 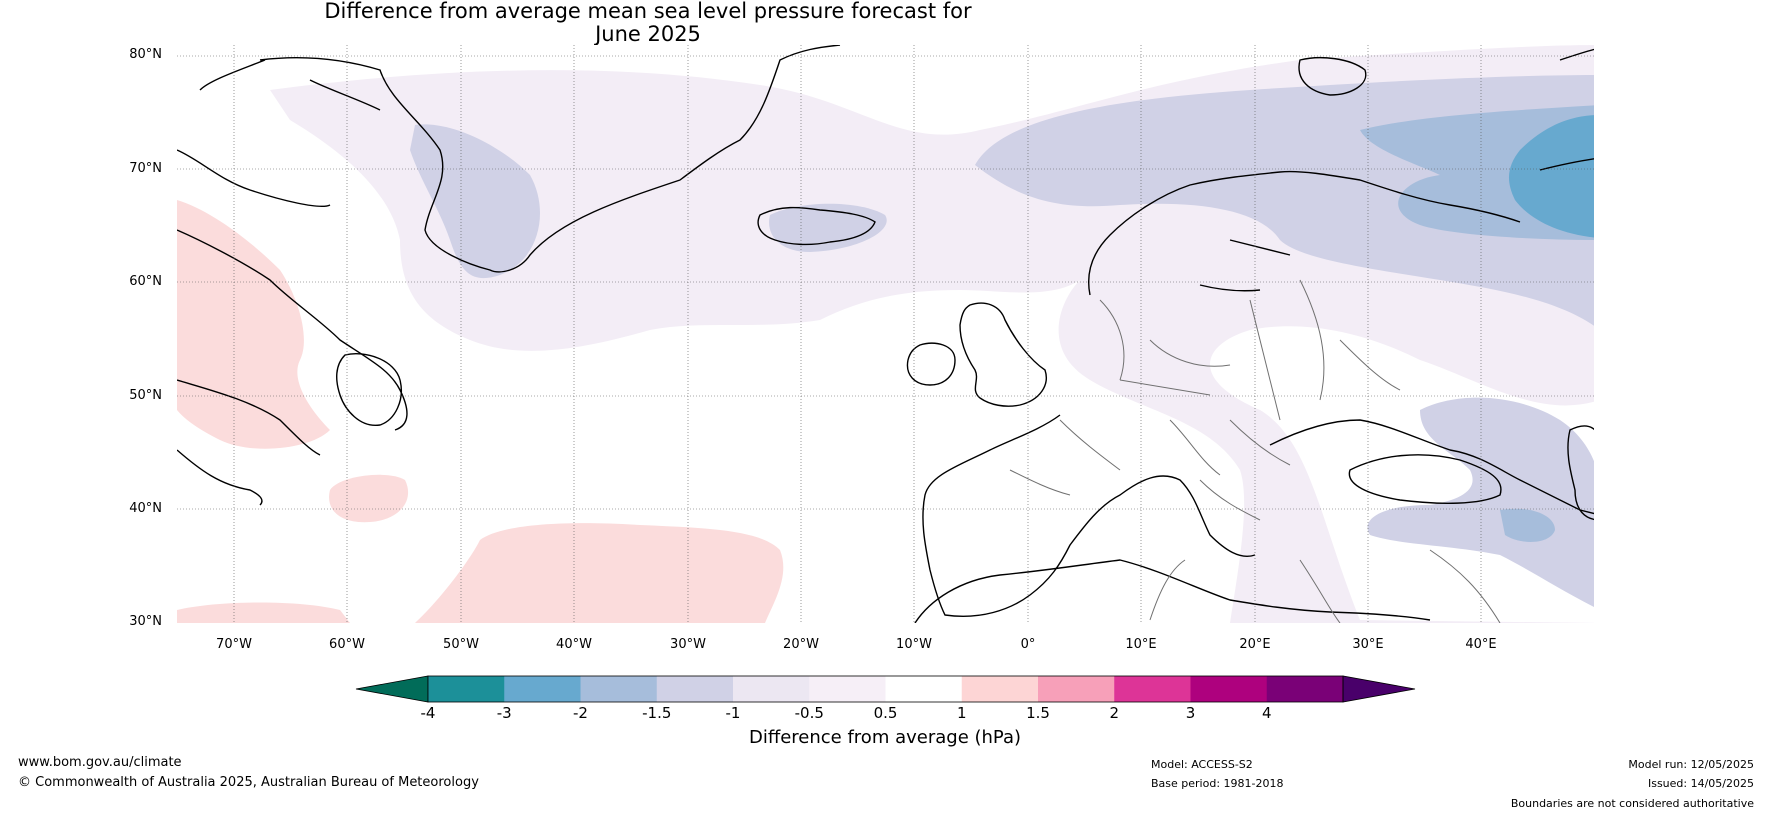 What do you see at coordinates (1425, 479) in the screenshot?
I see `coastline-black-sea` at bounding box center [1425, 479].